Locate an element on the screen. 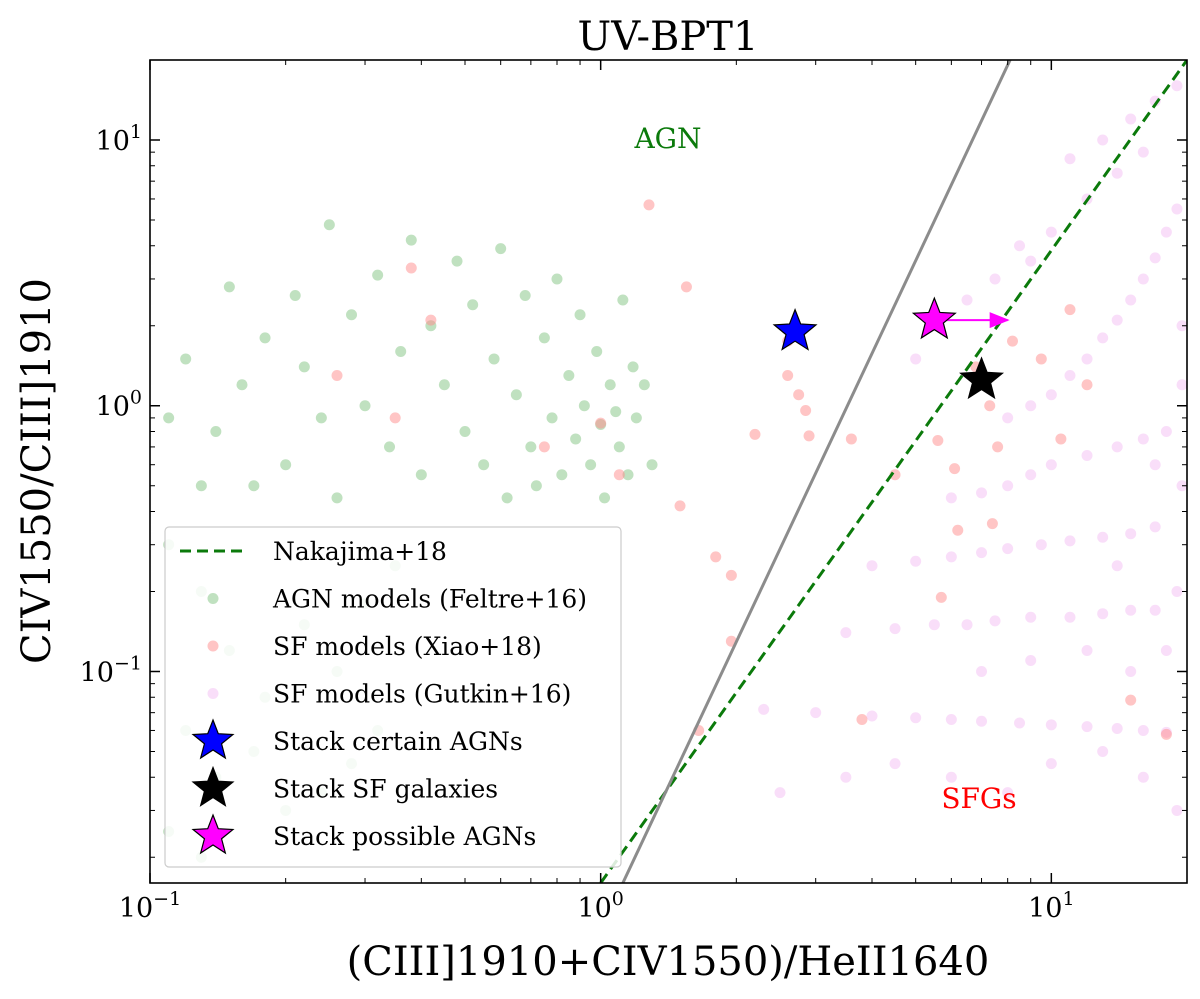 The height and width of the screenshot is (999, 1200). x-tick-label: 100 is located at coordinates (600, 906).